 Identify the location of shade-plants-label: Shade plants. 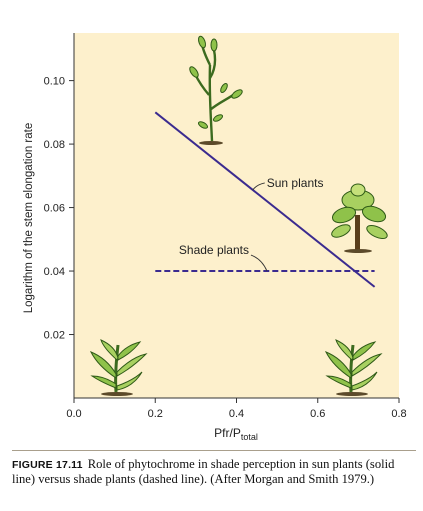
(214, 250).